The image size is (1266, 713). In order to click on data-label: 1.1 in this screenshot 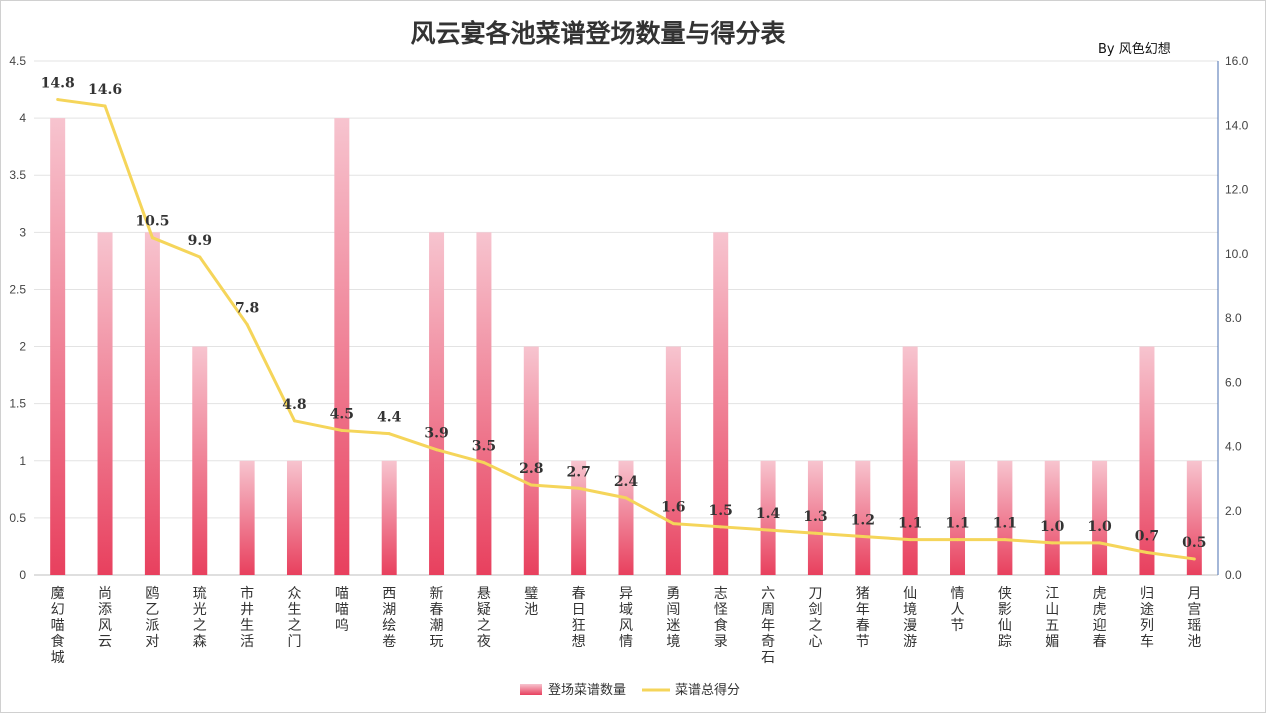, I will do `click(957, 524)`.